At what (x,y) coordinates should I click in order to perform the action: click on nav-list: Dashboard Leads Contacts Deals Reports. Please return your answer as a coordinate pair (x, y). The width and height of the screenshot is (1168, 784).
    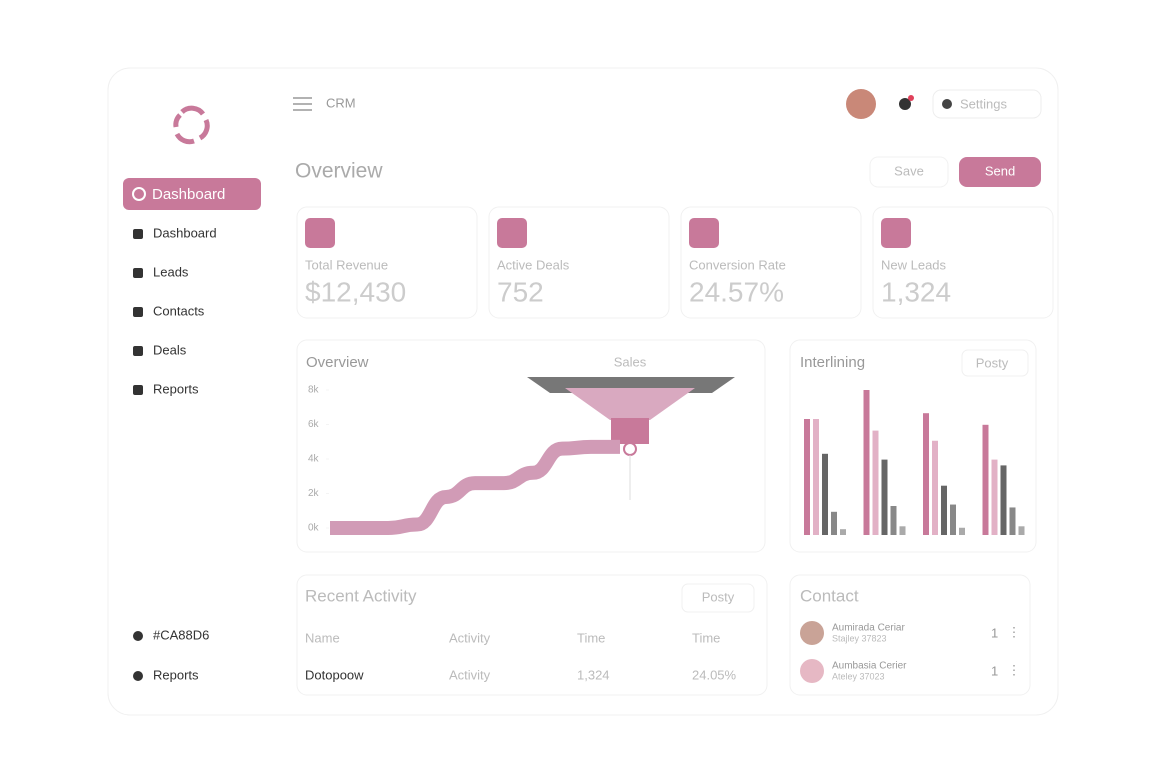
    Looking at the image, I should click on (175, 310).